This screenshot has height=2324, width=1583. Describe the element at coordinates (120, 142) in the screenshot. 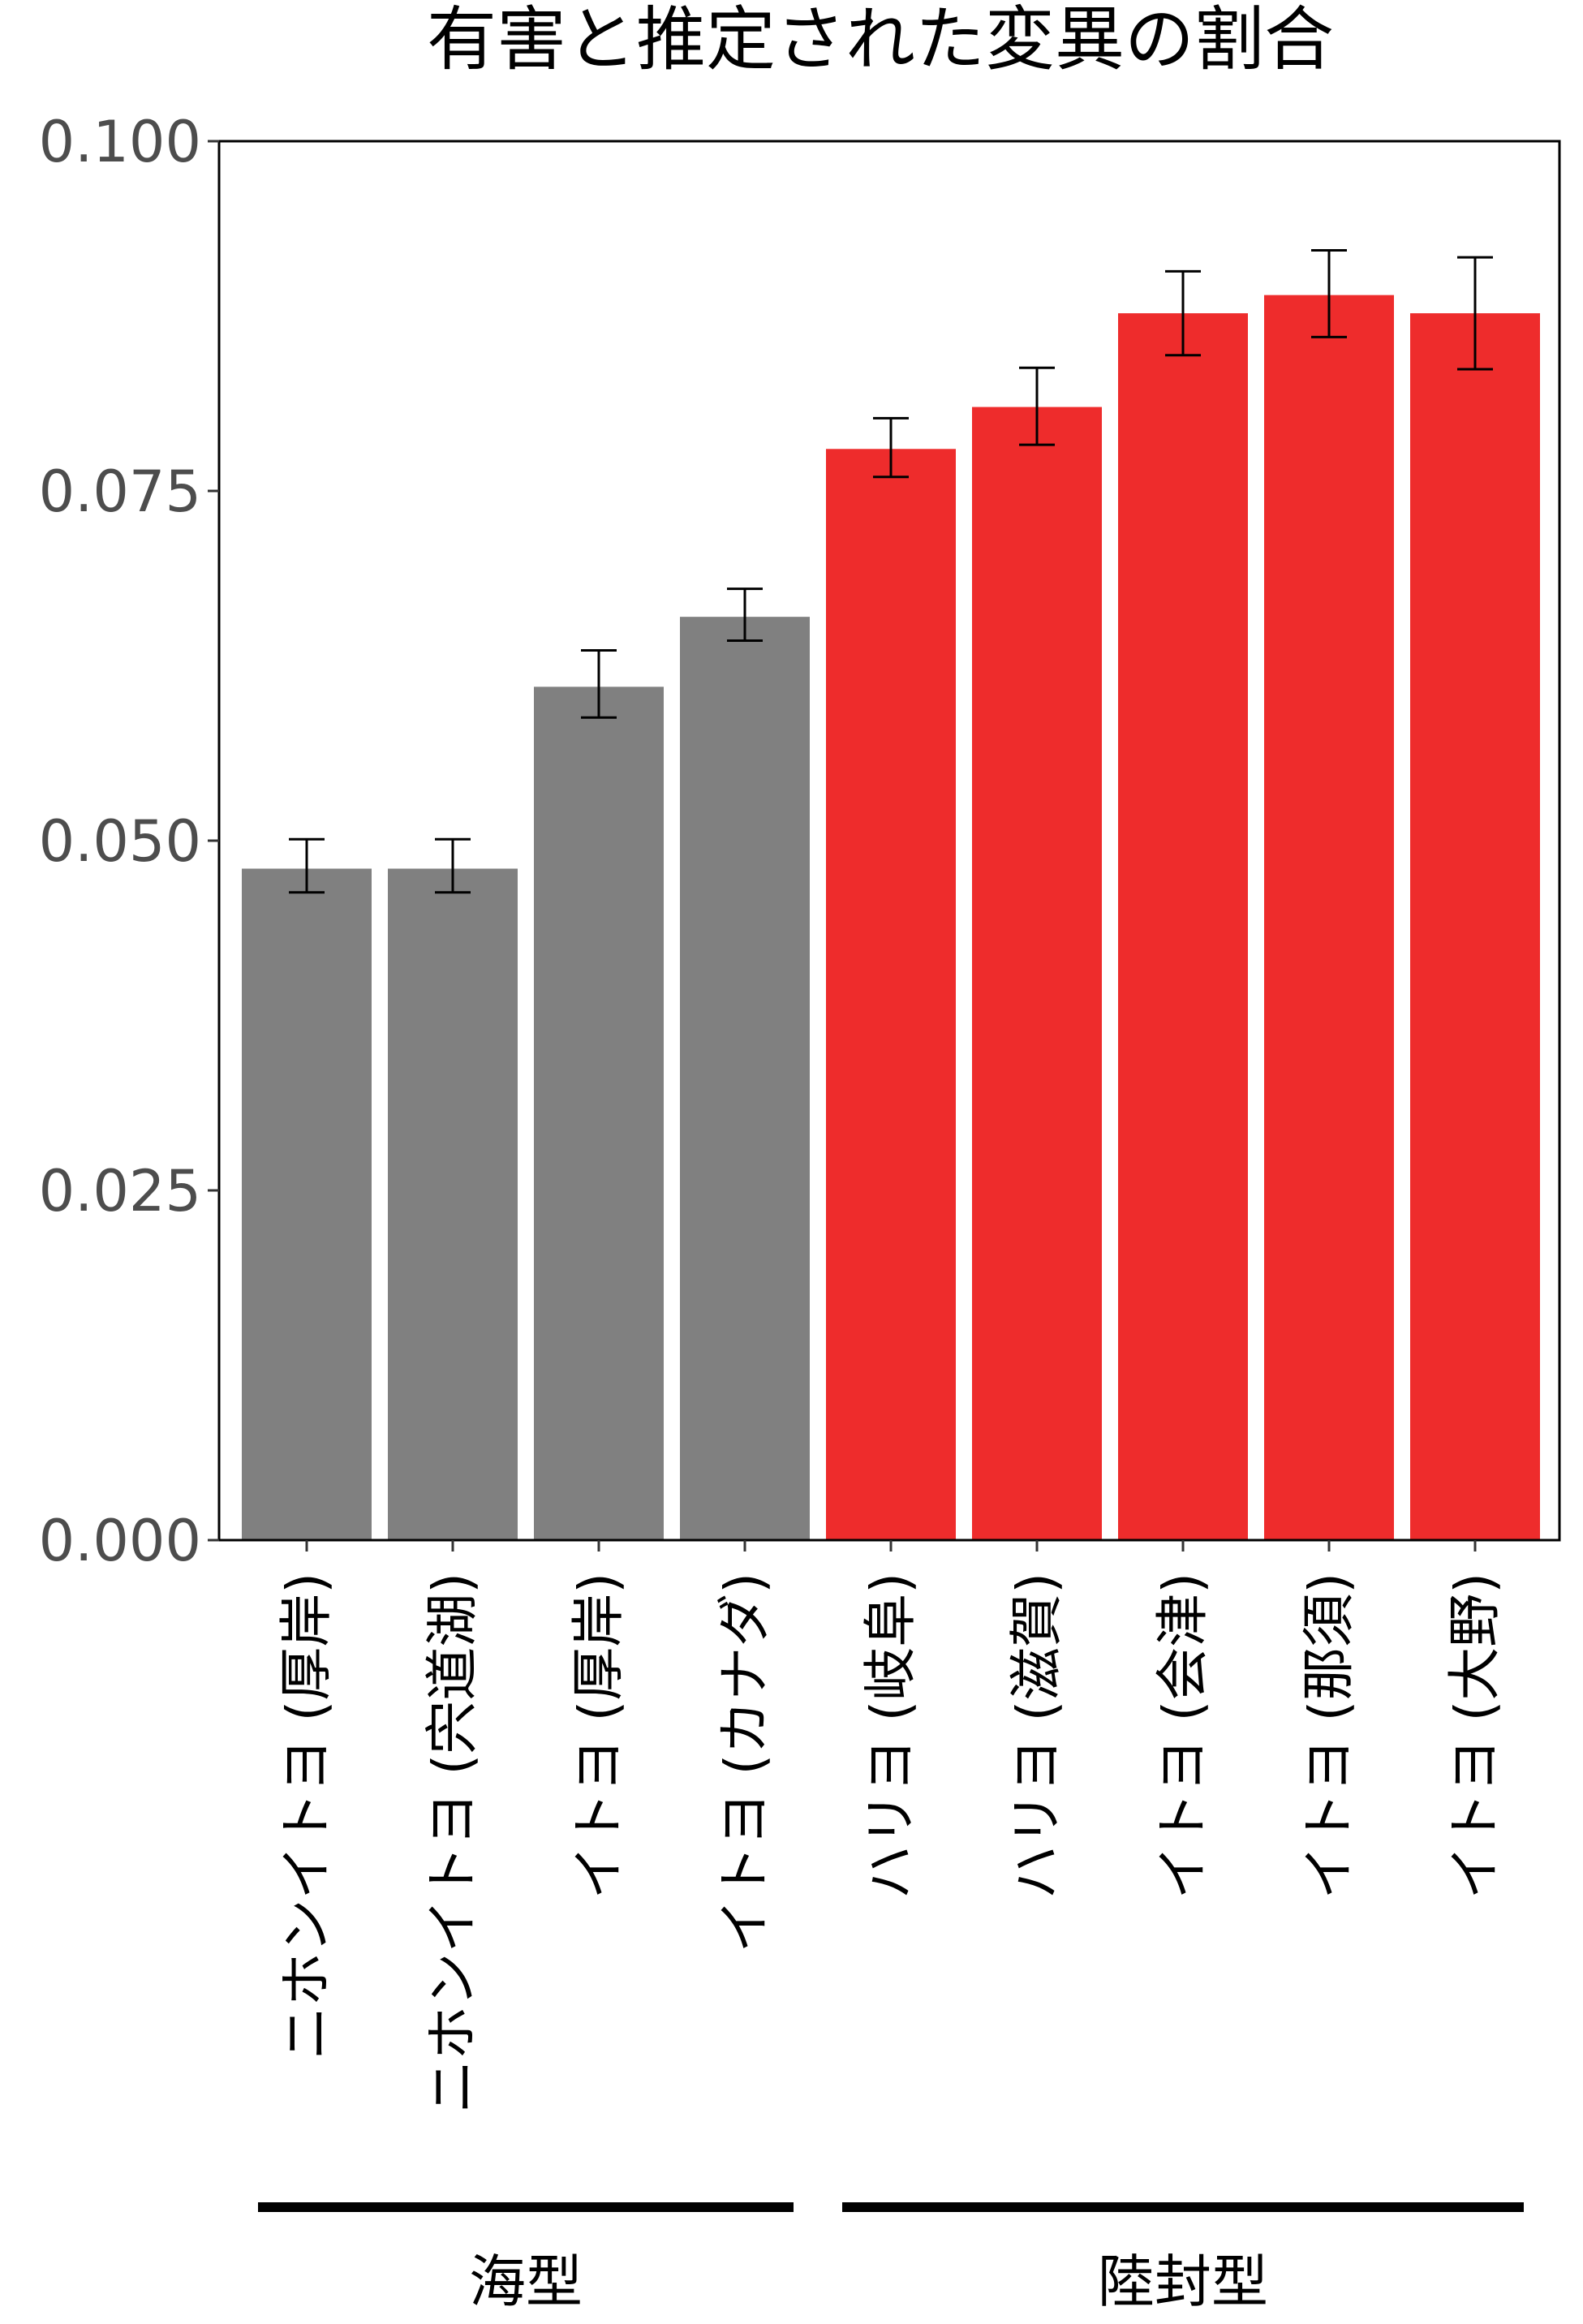

I see `y-tick-label: 0.100` at that location.